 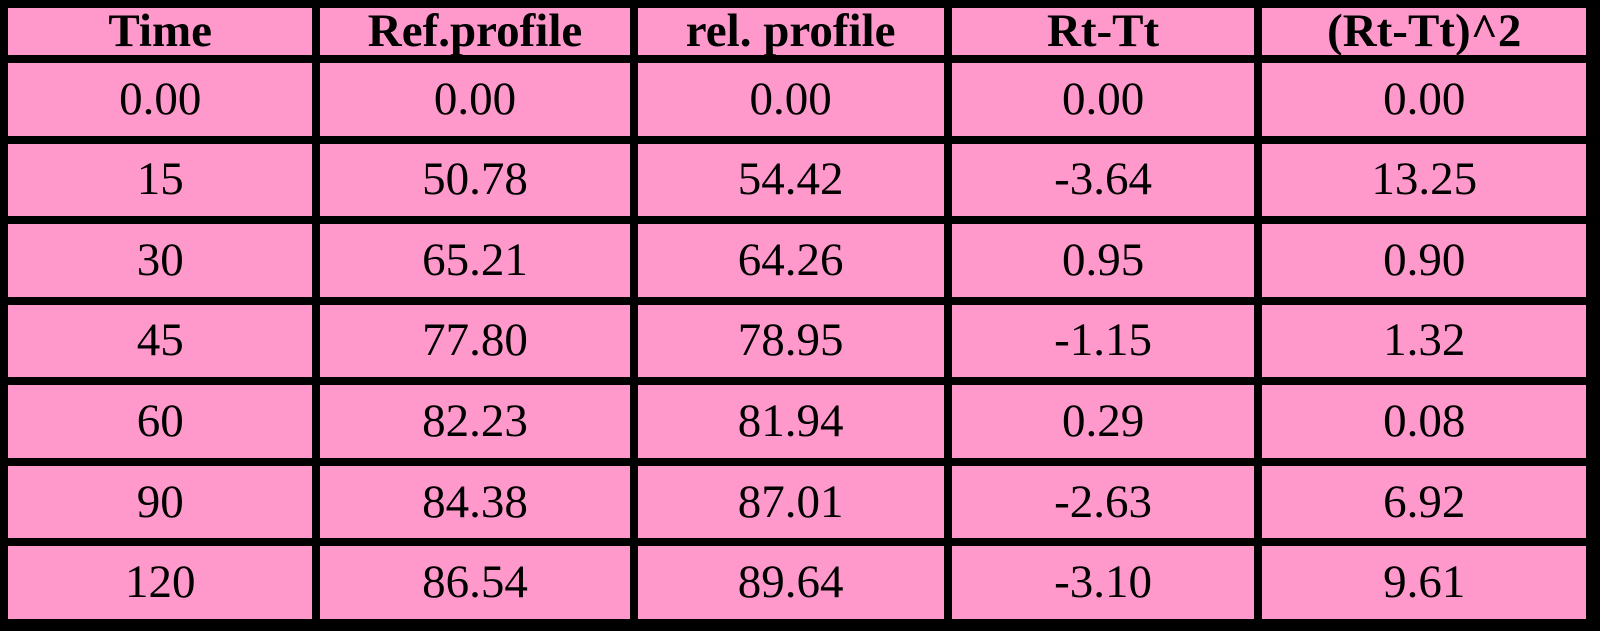 What do you see at coordinates (1103, 341) in the screenshot?
I see `cell: -1.15` at bounding box center [1103, 341].